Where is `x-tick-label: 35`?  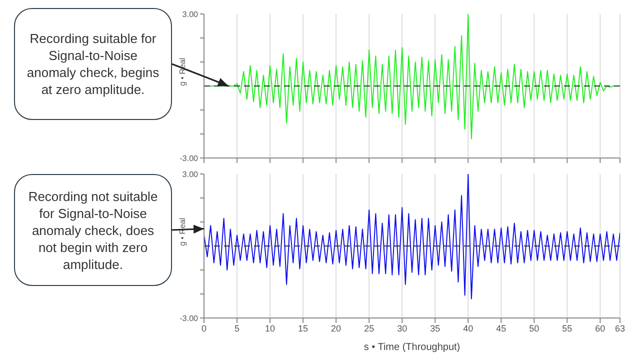 x-tick-label: 35 is located at coordinates (435, 328).